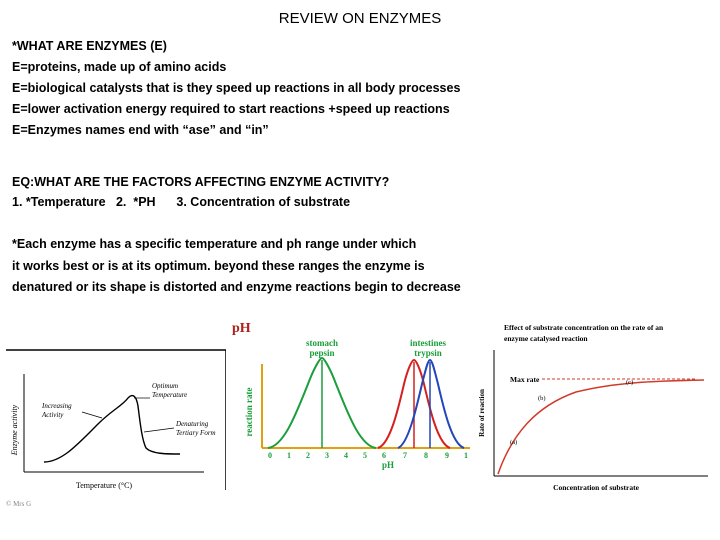  What do you see at coordinates (542, 398) in the screenshot?
I see `region-label-b: (b)` at bounding box center [542, 398].